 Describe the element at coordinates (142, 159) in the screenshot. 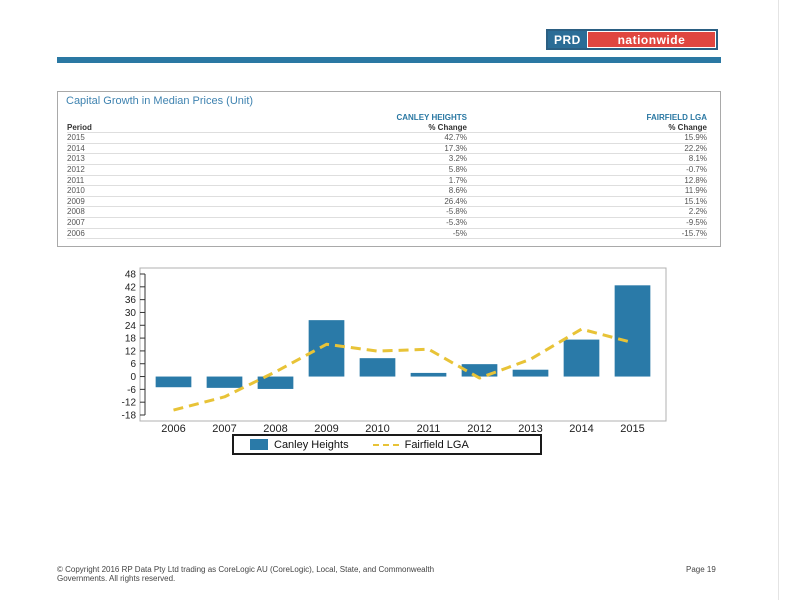

I see `table-cell: 2013` at that location.